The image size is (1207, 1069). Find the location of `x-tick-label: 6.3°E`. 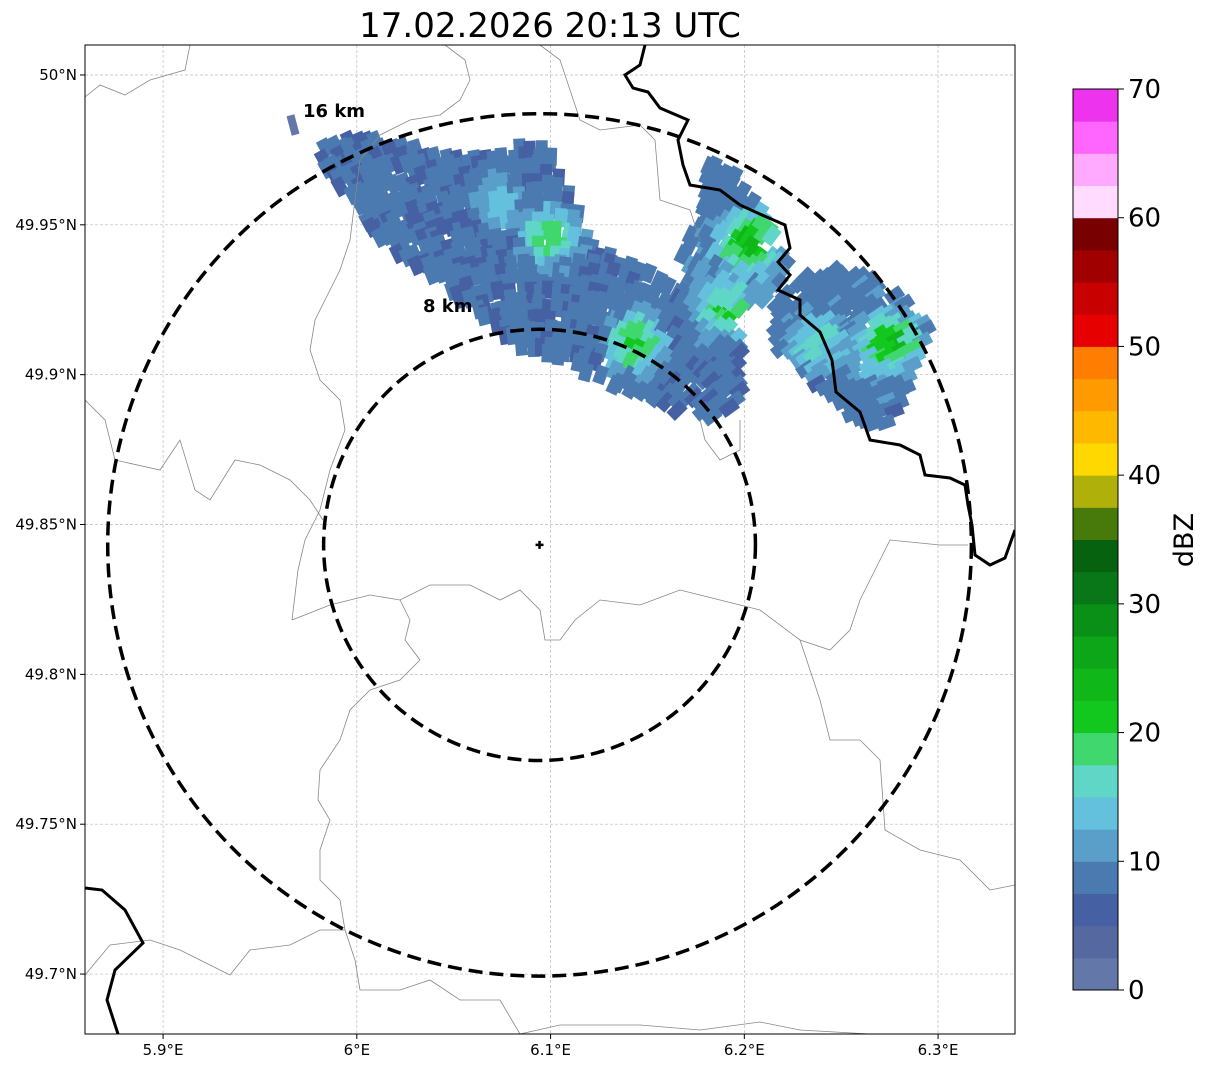

x-tick-label: 6.3°E is located at coordinates (938, 1050).